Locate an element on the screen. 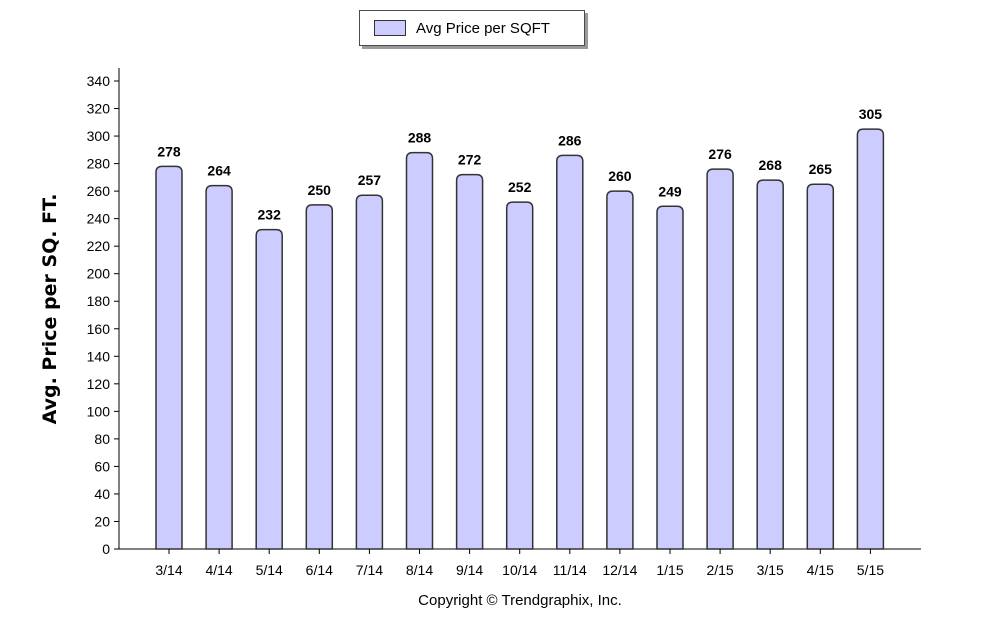 This screenshot has height=642, width=992. bar-value-label: 276 is located at coordinates (720, 154).